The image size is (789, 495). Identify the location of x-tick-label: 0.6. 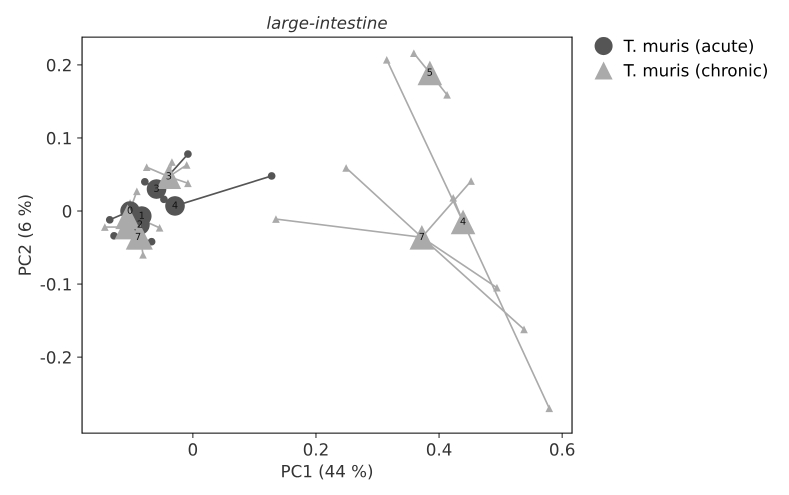
(562, 449).